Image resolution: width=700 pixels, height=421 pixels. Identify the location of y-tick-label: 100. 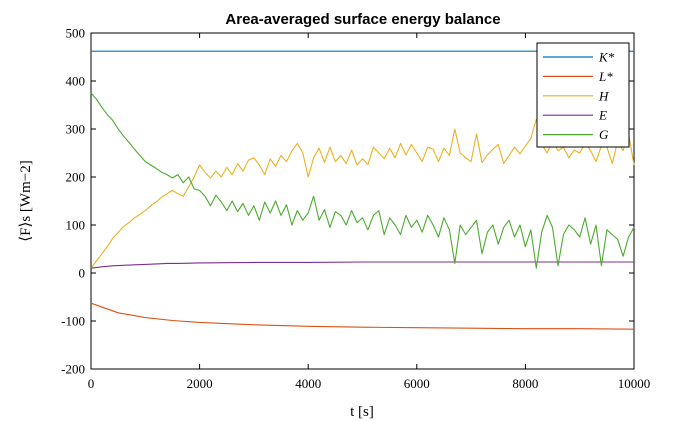
(76, 225).